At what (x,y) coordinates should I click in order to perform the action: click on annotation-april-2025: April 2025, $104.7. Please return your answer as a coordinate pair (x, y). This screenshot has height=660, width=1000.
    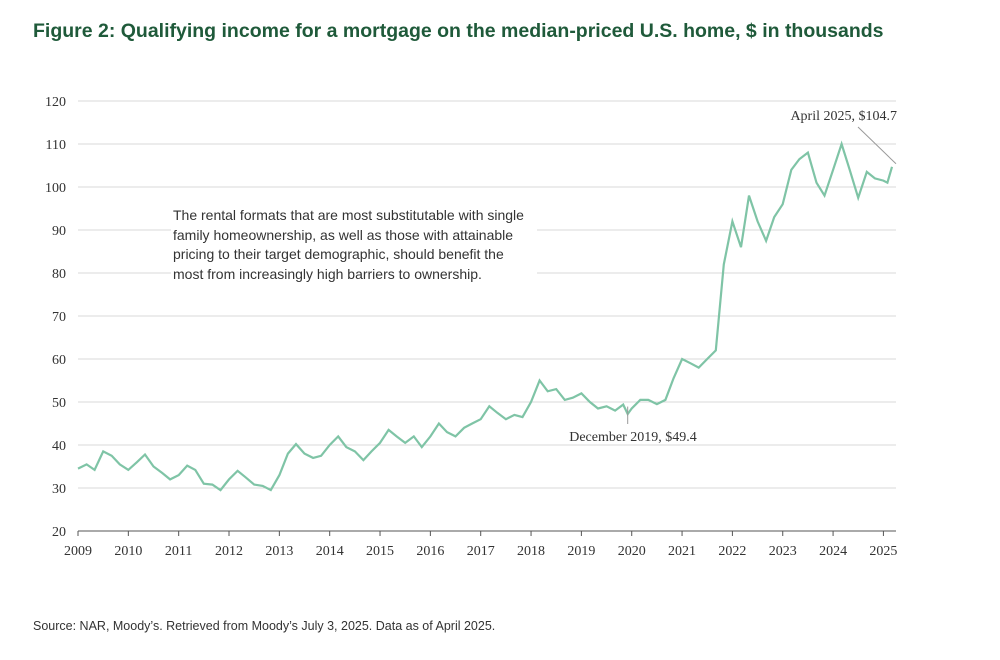
    Looking at the image, I should click on (843, 116).